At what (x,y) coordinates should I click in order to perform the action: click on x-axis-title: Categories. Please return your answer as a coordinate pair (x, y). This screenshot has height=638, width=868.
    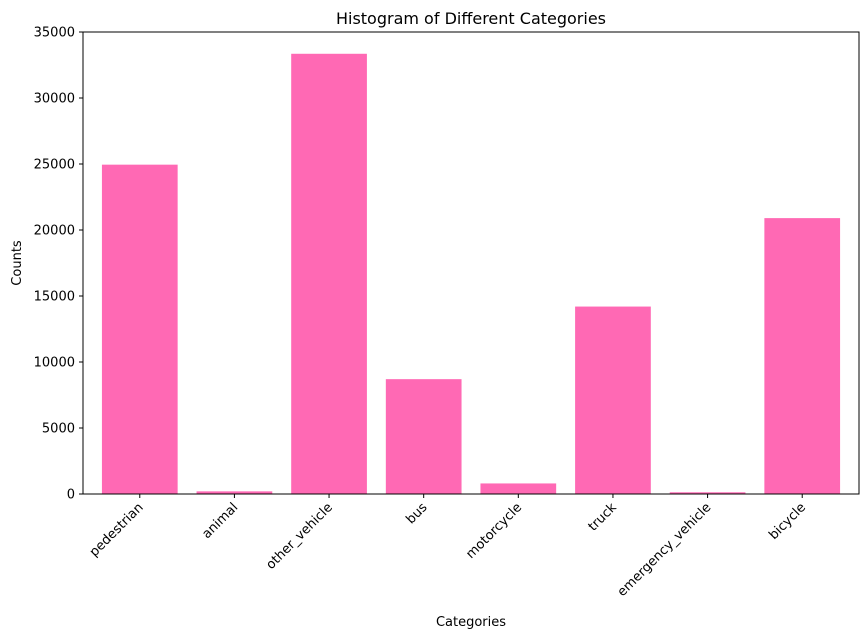
    Looking at the image, I should click on (471, 622).